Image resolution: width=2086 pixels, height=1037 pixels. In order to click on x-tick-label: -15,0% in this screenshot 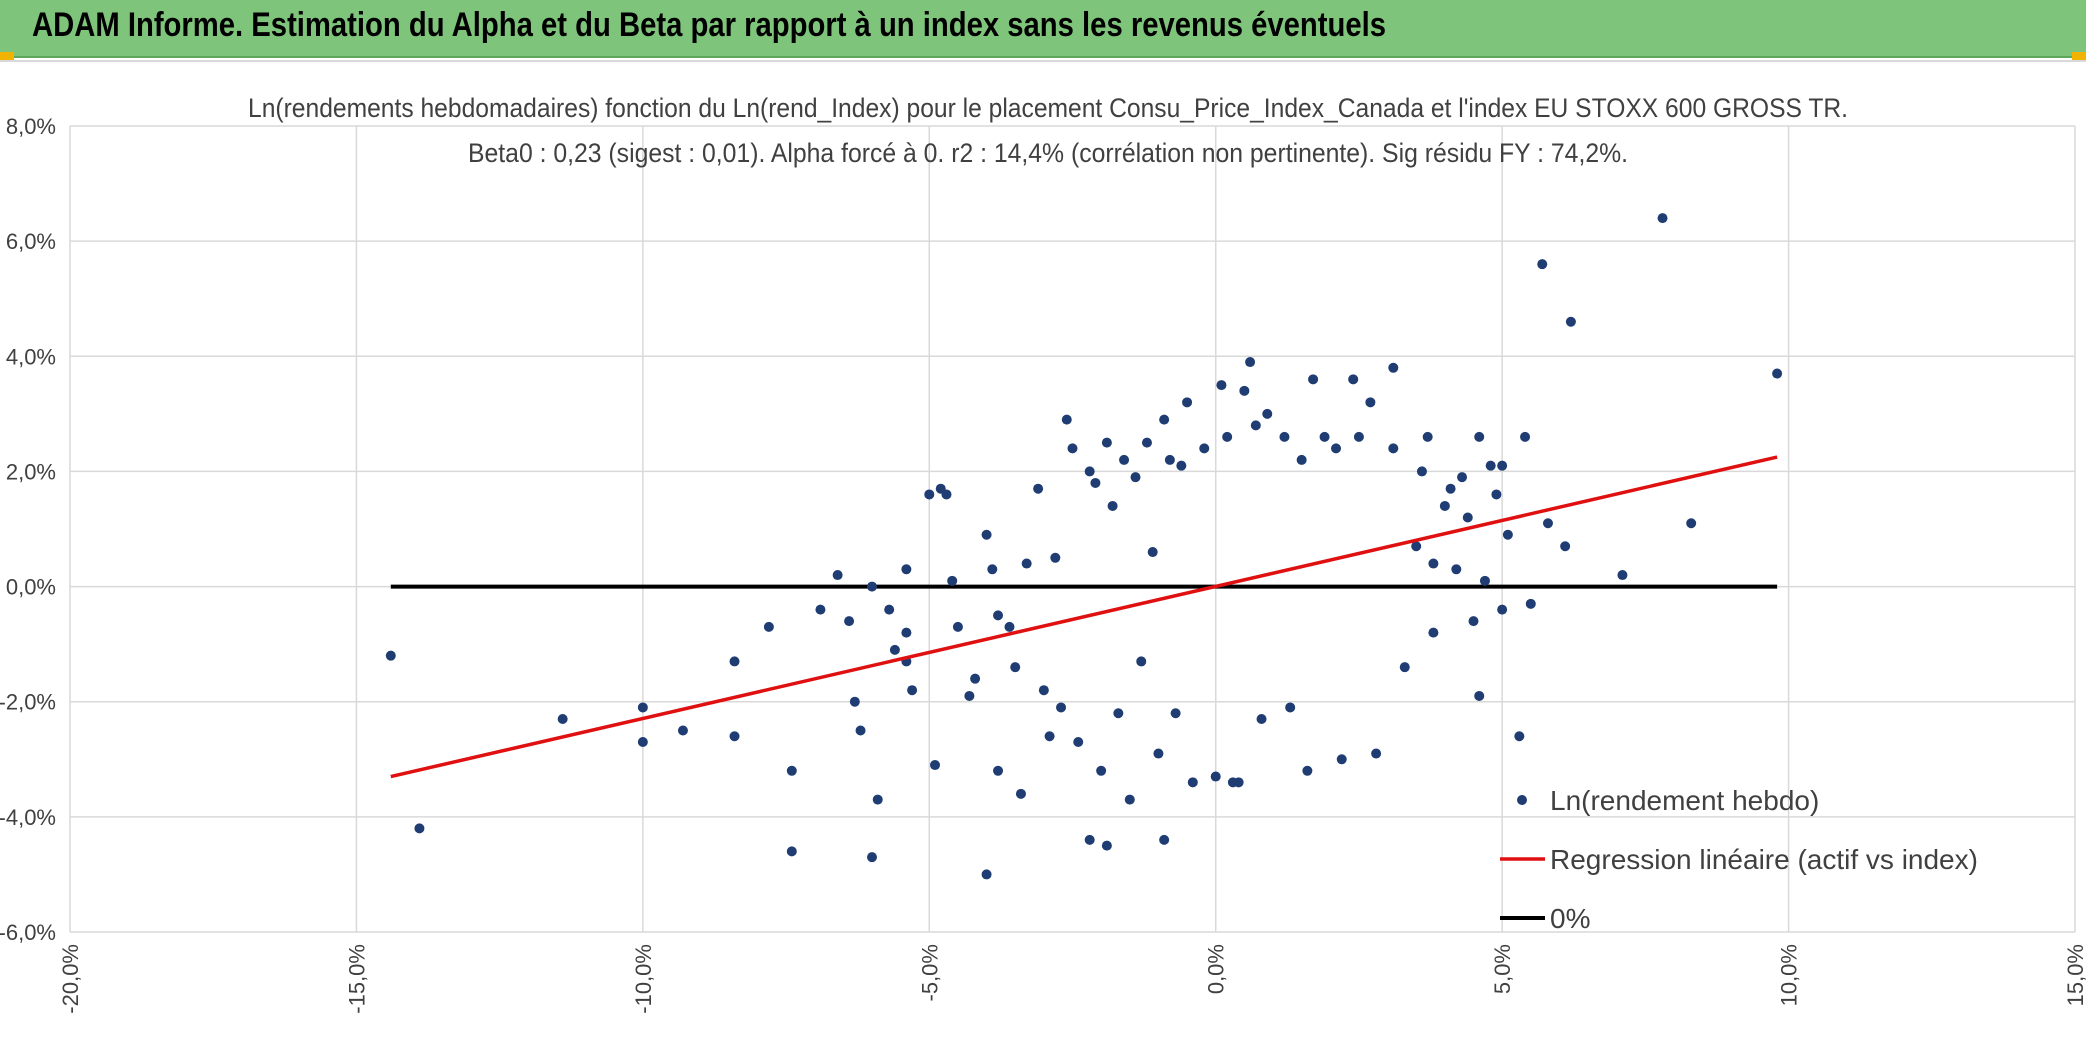, I will do `click(356, 979)`.